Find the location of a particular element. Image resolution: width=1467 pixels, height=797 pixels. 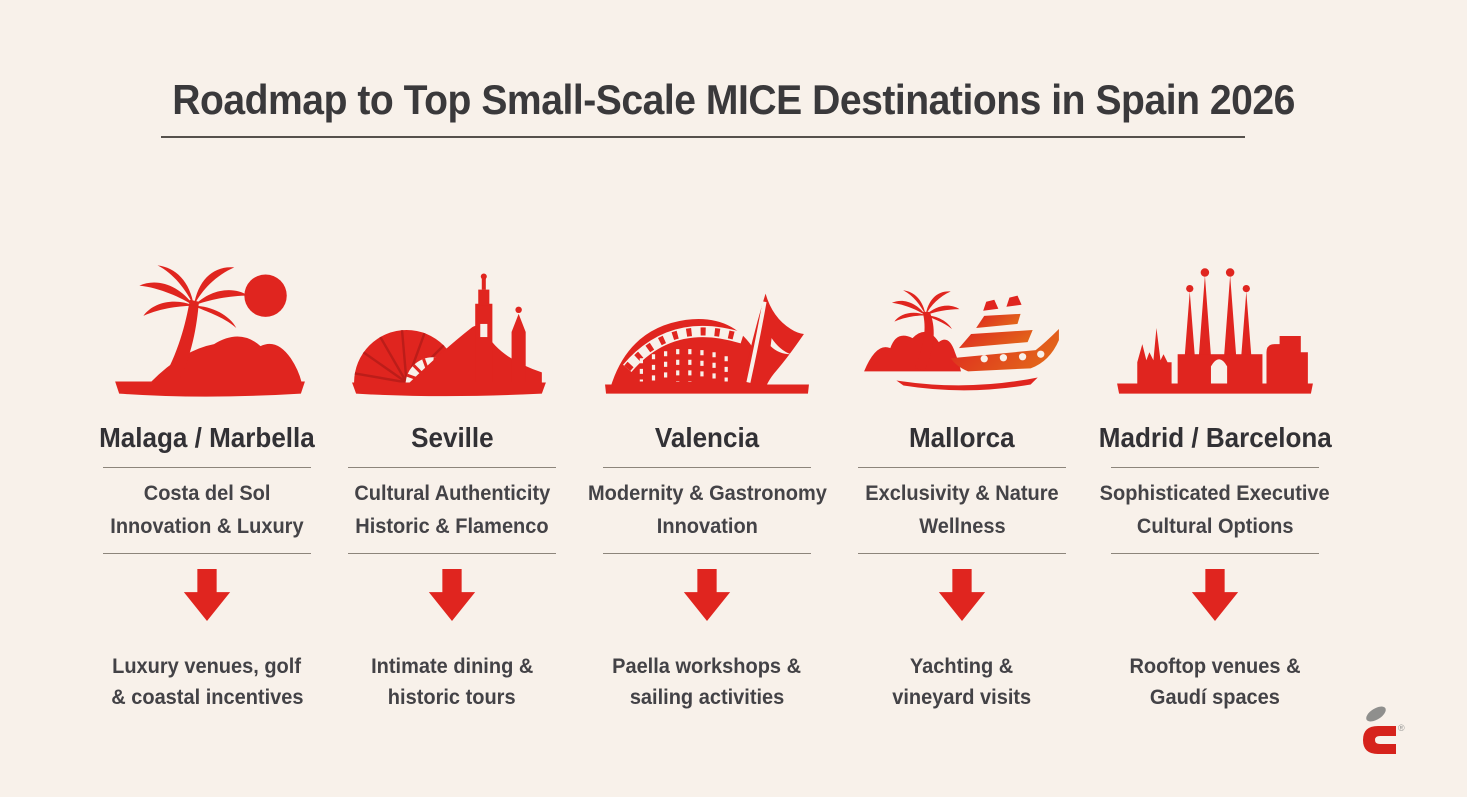

destination-activities: Intimate dining & historic tours is located at coordinates (452, 682).